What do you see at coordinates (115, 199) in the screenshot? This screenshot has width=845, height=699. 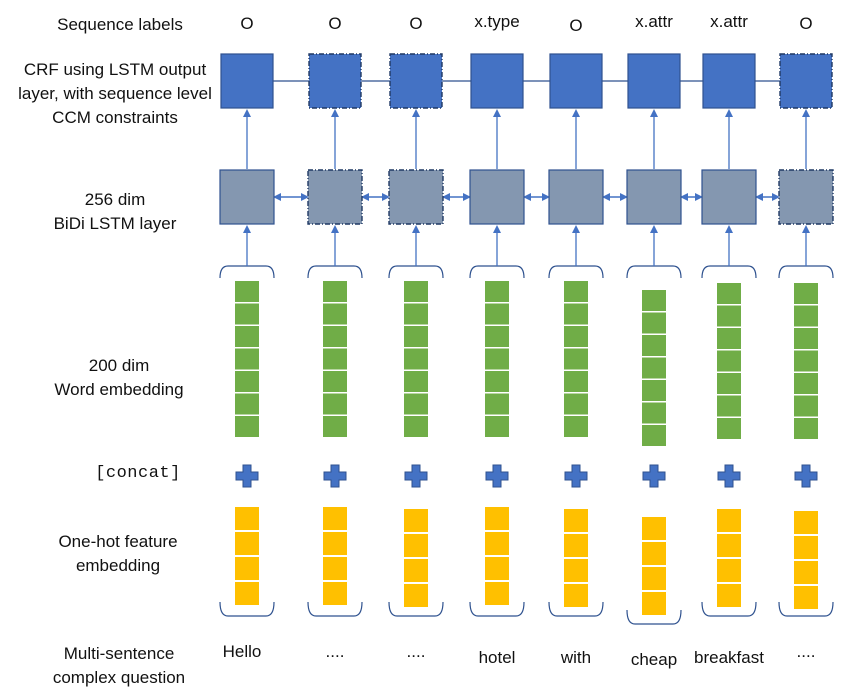 I see `lstm-layer-label-line: 256 dim` at bounding box center [115, 199].